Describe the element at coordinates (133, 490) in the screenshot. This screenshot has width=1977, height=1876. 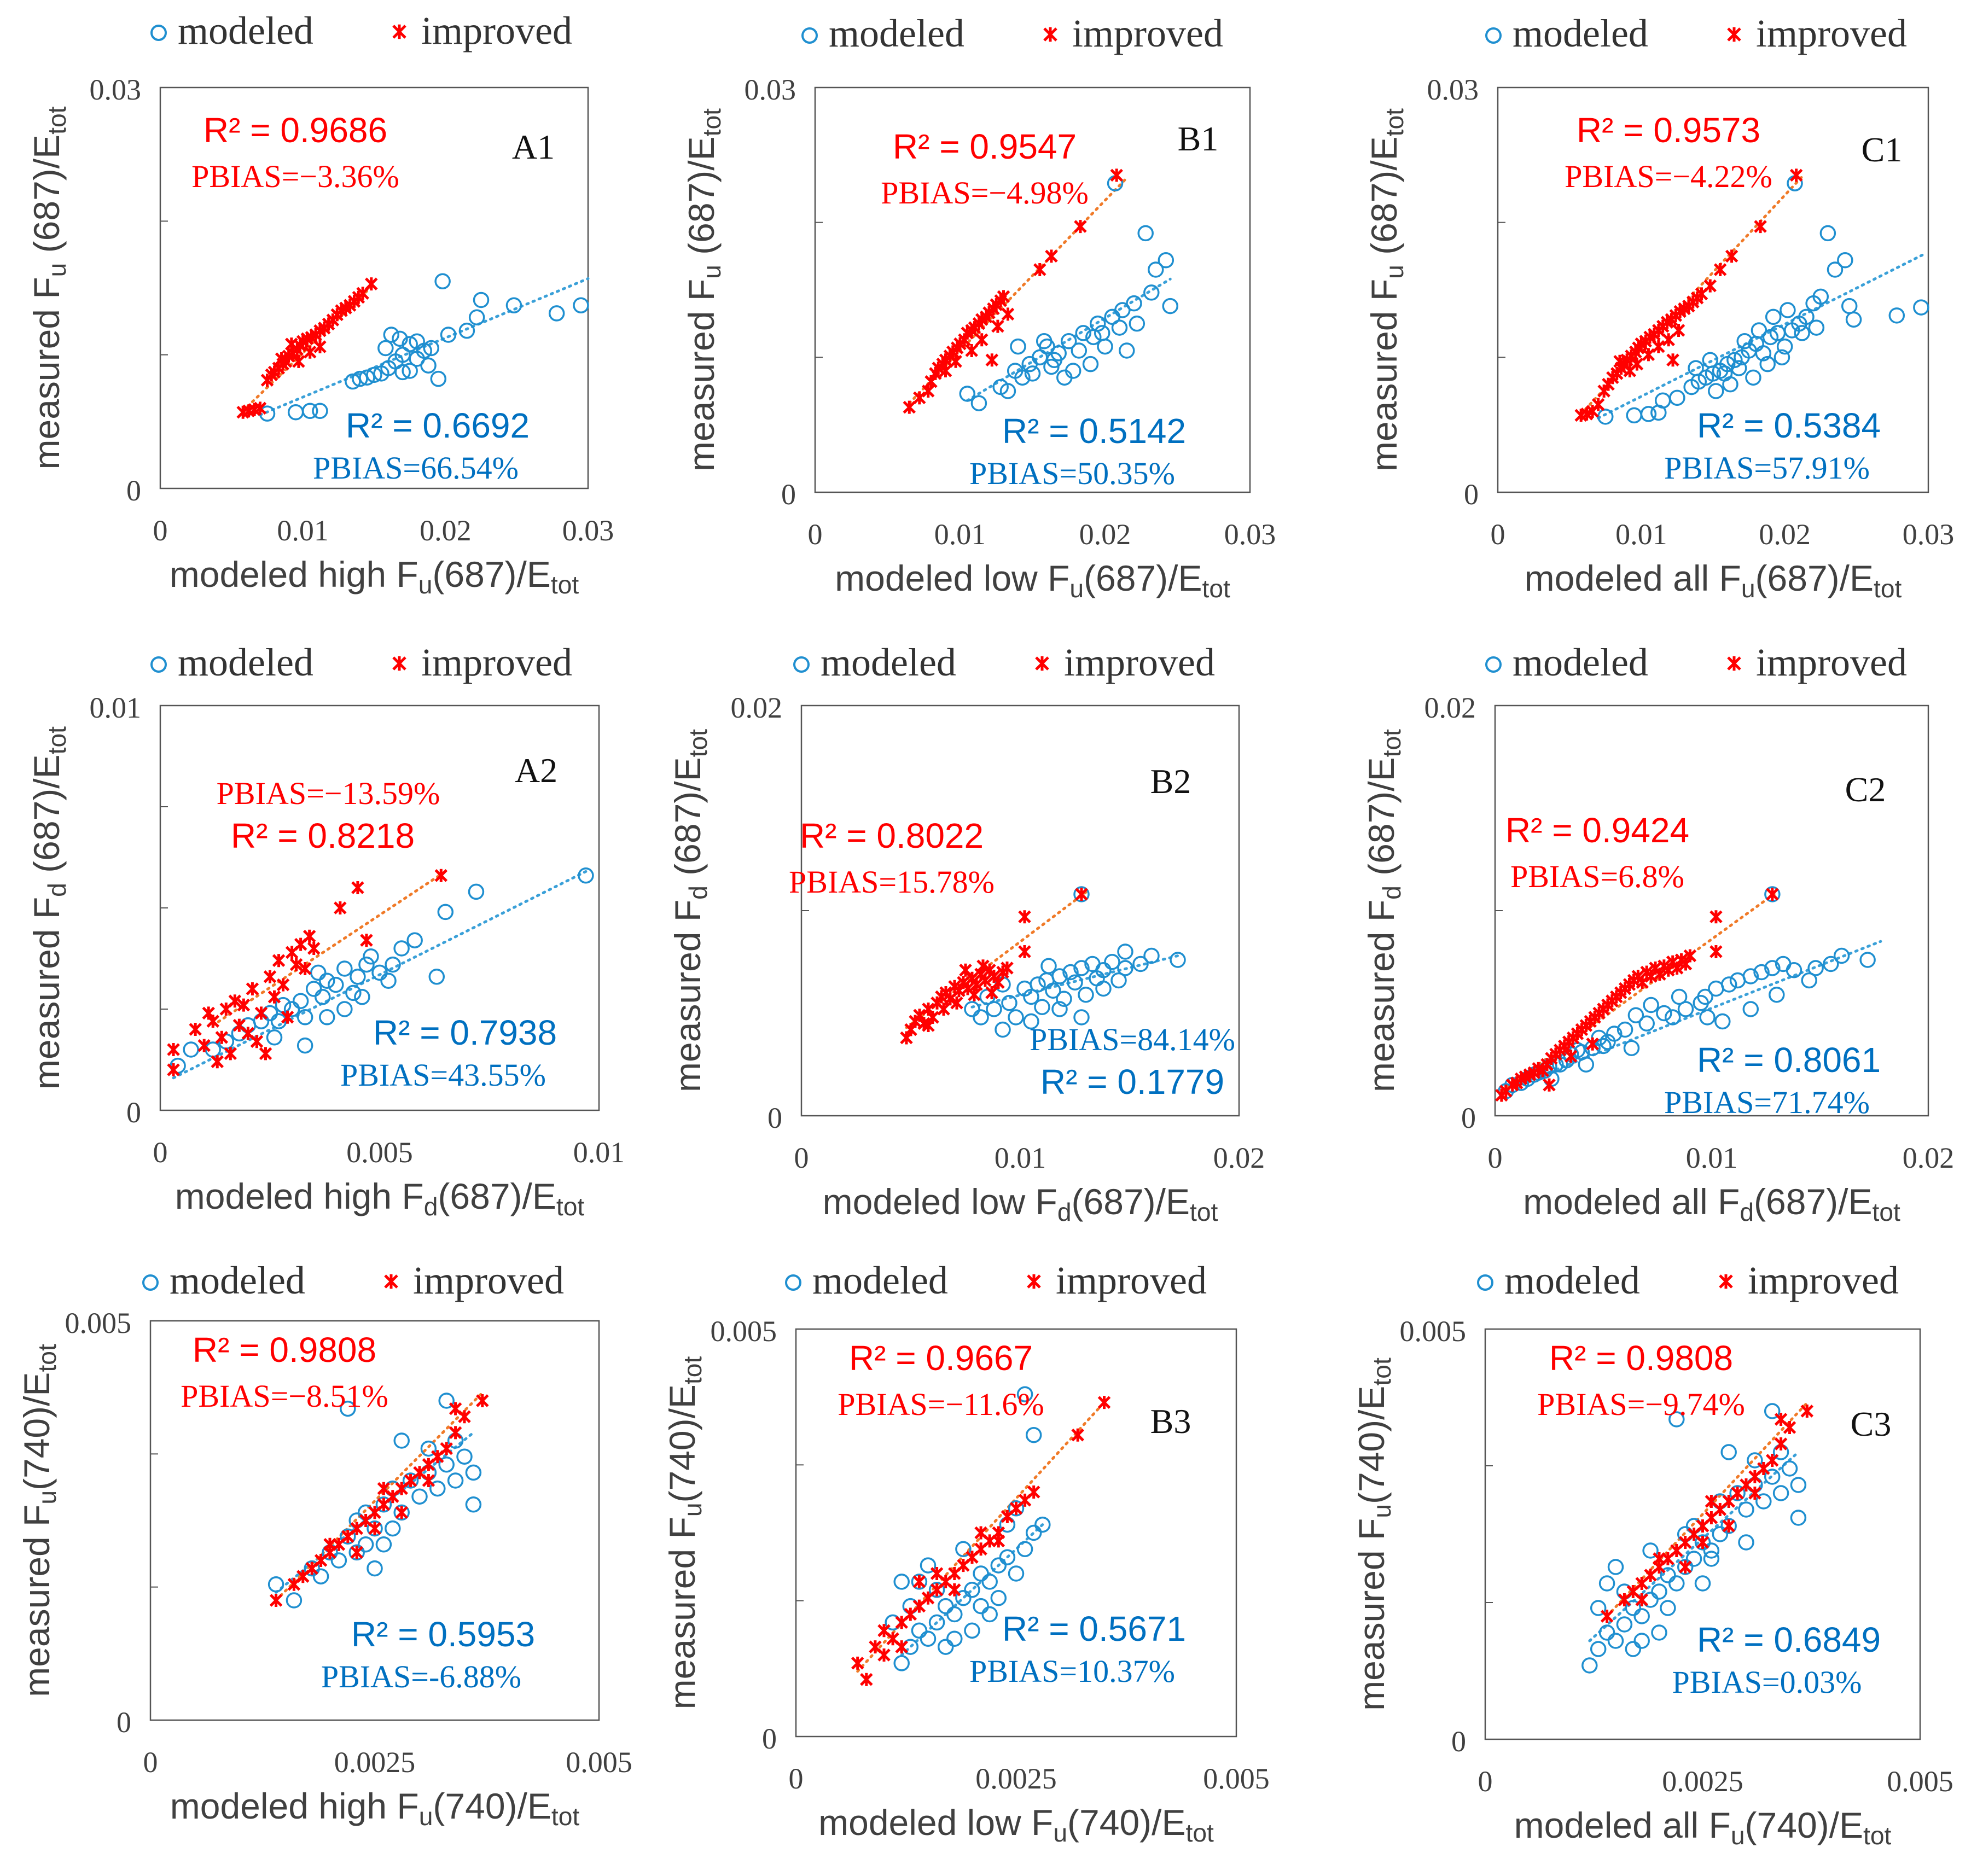
I see `y-tick-label: 0` at that location.